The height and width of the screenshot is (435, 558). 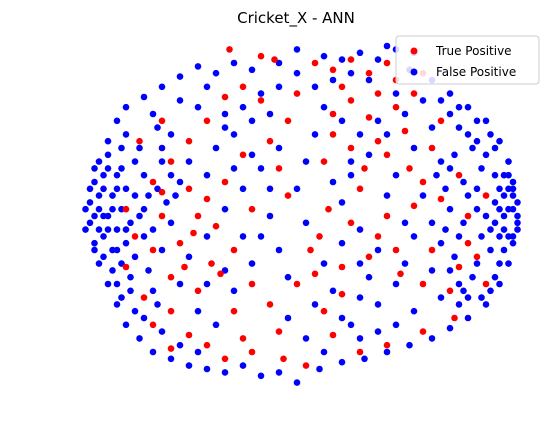 What do you see at coordinates (476, 72) in the screenshot?
I see `legend-label-false-positive: False Positive` at bounding box center [476, 72].